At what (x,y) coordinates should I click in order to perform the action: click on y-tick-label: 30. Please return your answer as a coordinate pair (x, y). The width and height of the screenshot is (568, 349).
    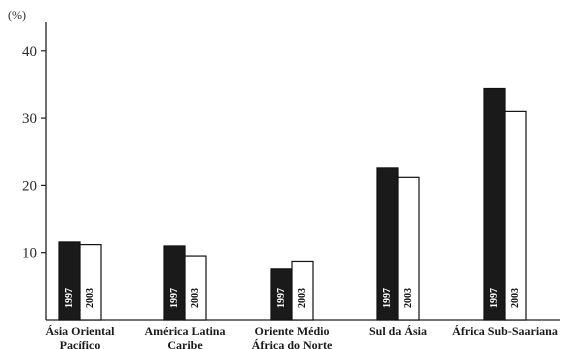
    Looking at the image, I should click on (29, 119).